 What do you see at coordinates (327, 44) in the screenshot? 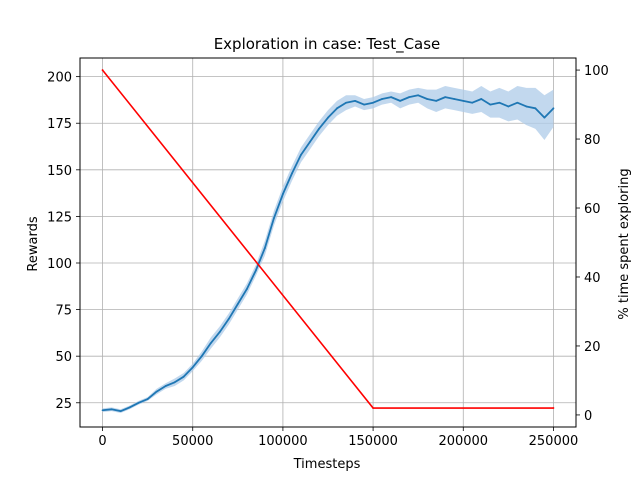
I see `chart-title: Exploration in case: Test_Case` at bounding box center [327, 44].